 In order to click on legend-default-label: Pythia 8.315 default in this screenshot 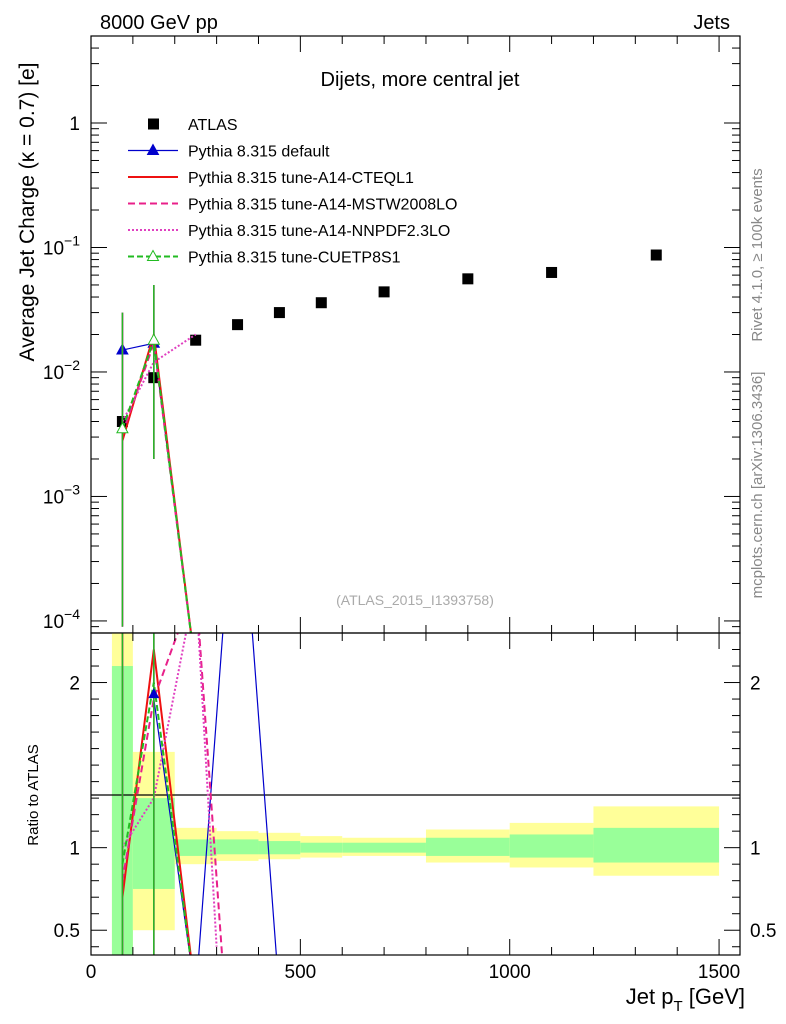, I will do `click(259, 152)`.